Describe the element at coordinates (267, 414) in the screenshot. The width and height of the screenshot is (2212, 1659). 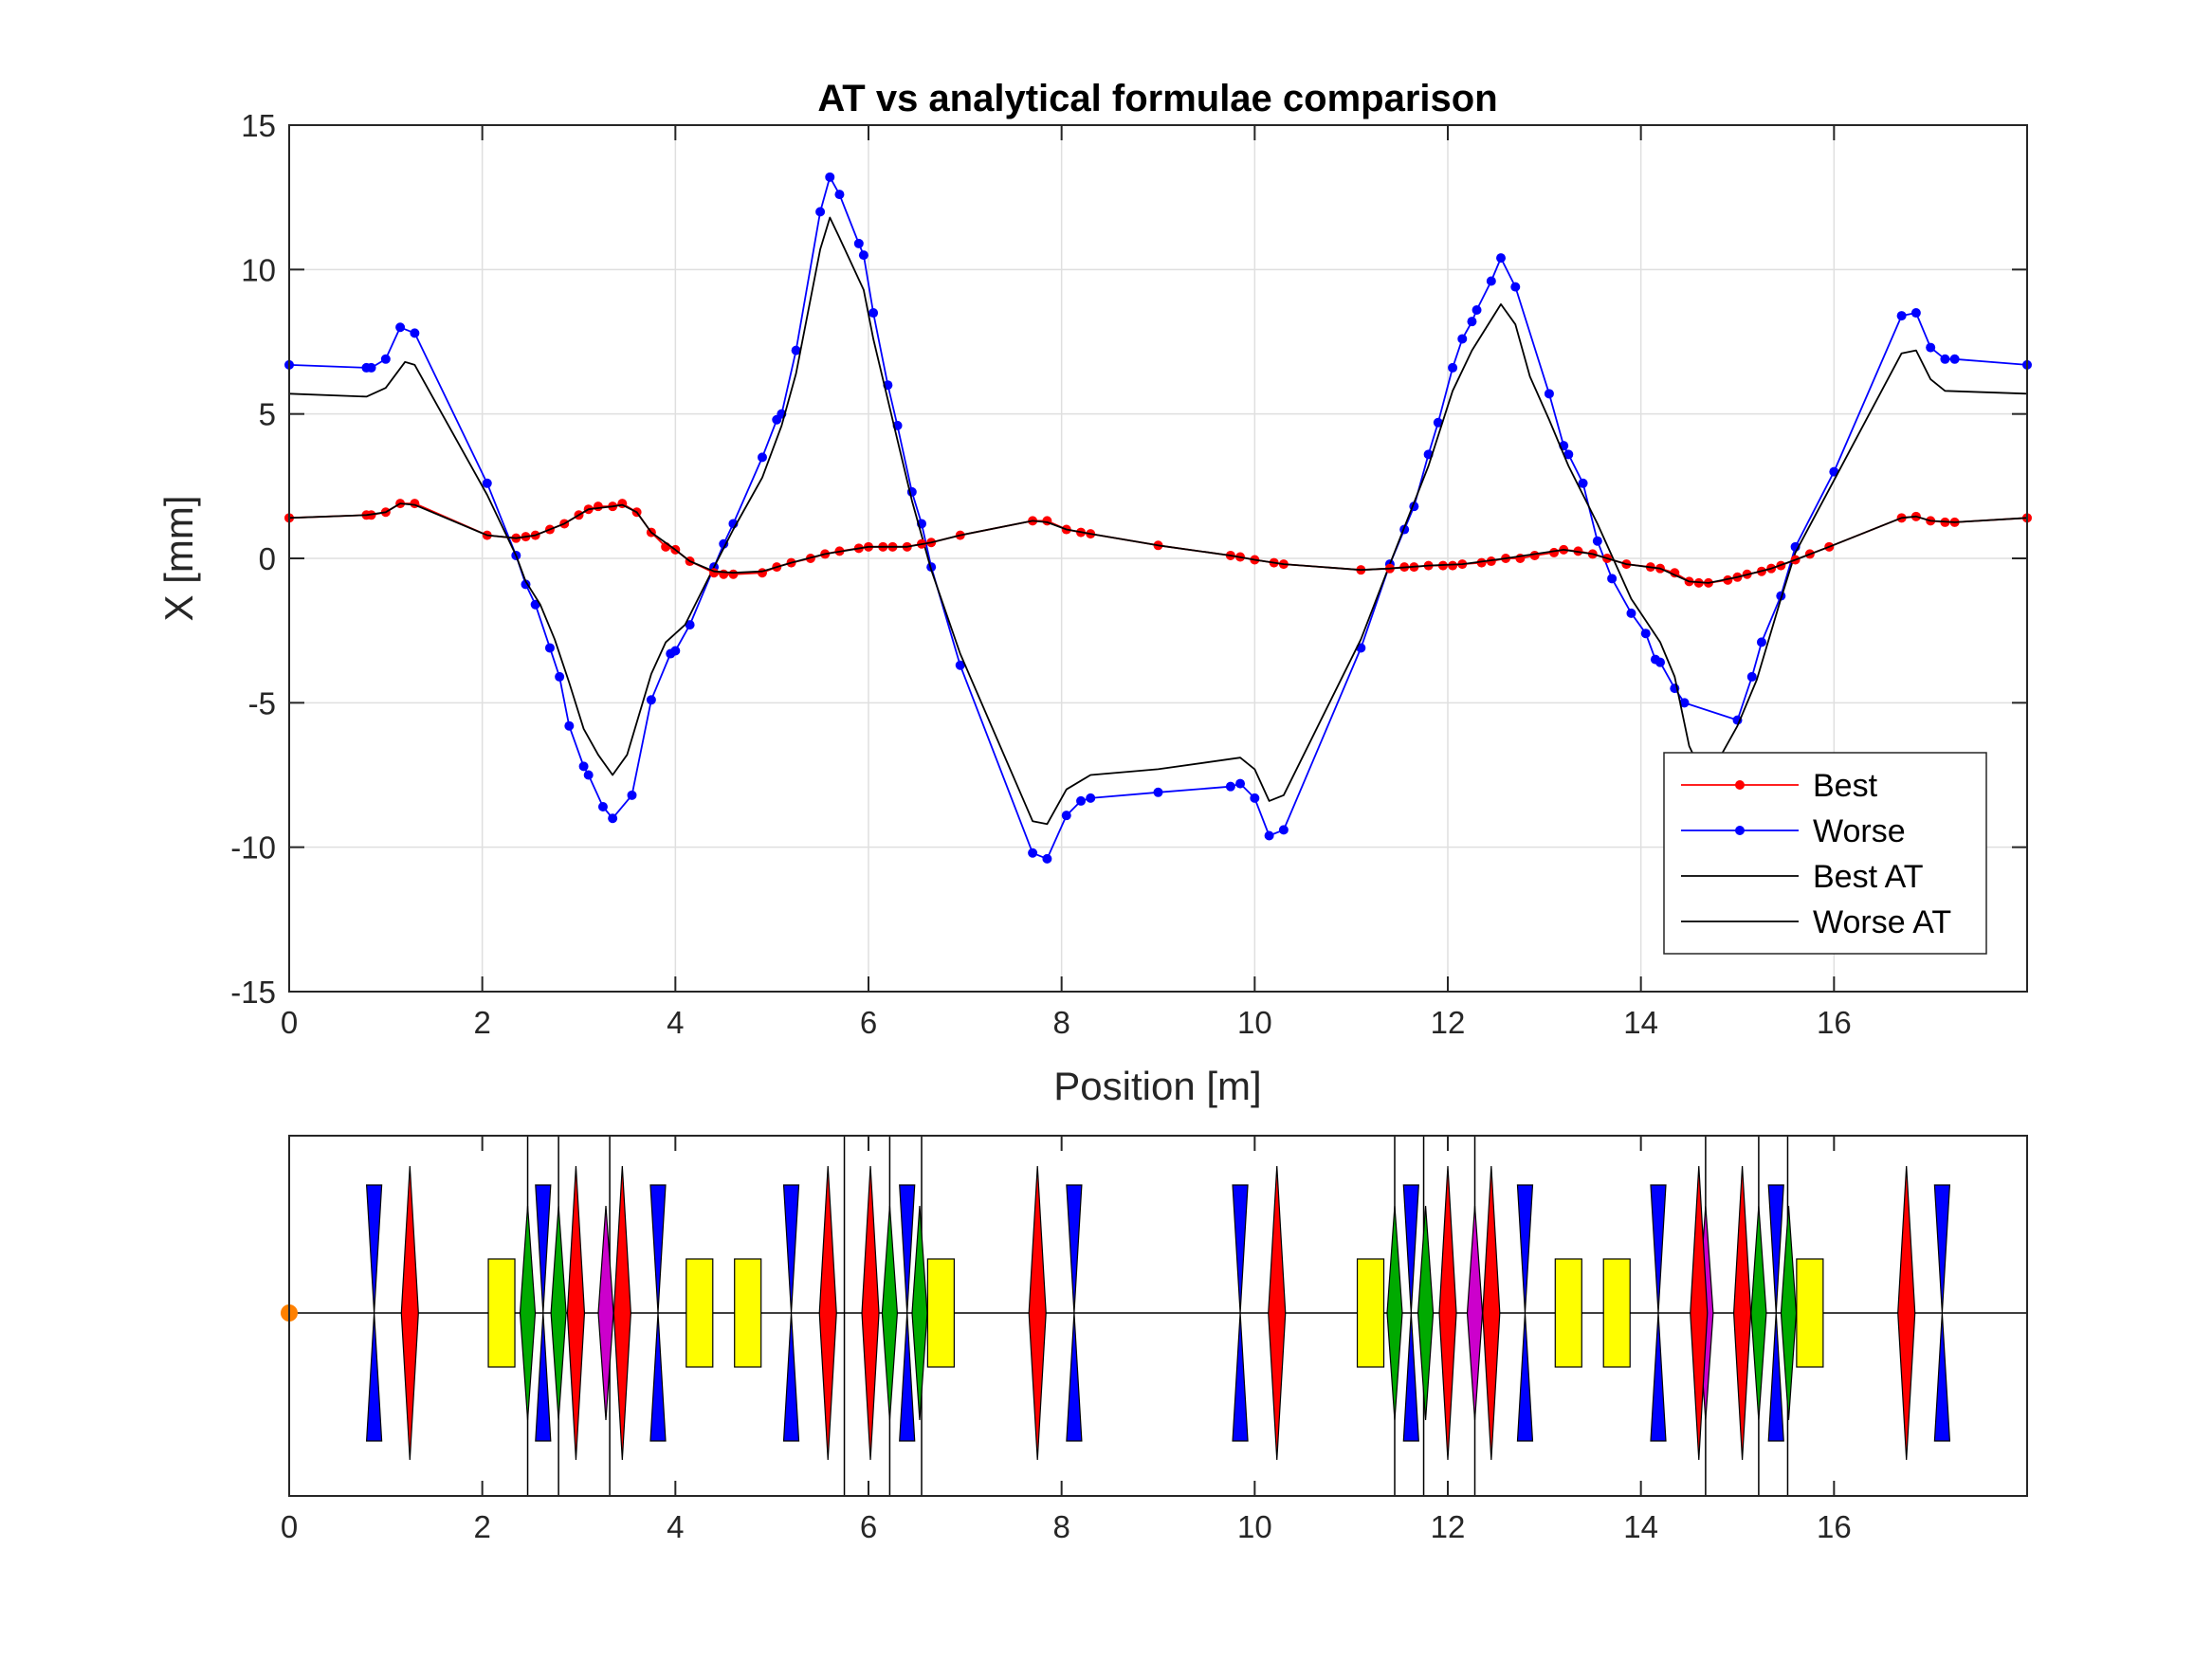
I see `y-tick-label: 5` at that location.